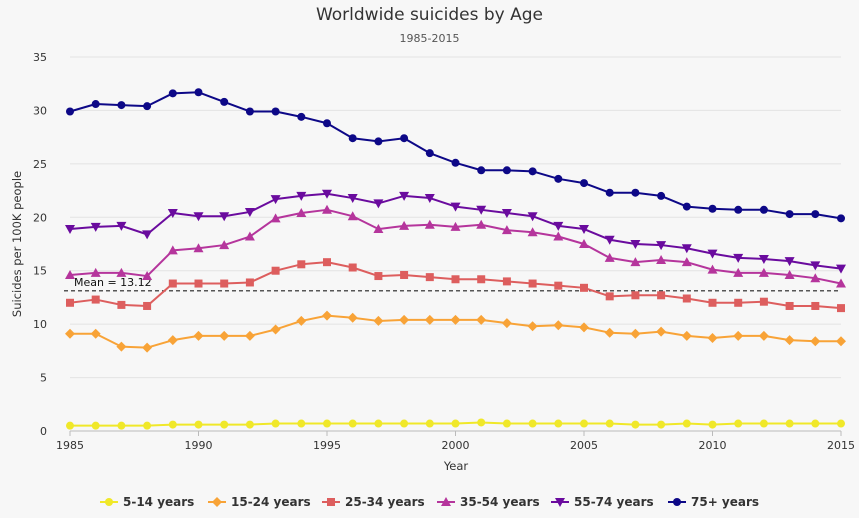  I want to click on legend-label: 55-74 years, so click(614, 502).